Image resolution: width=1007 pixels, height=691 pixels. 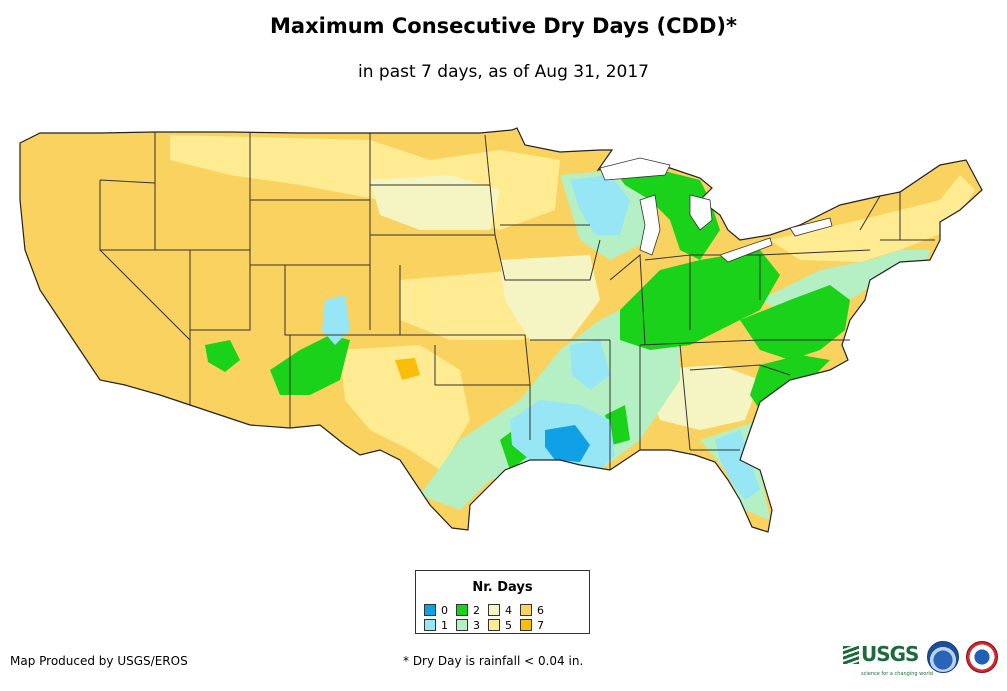 I want to click on usgs-logo: USGS science for a changing world, so click(x=888, y=659).